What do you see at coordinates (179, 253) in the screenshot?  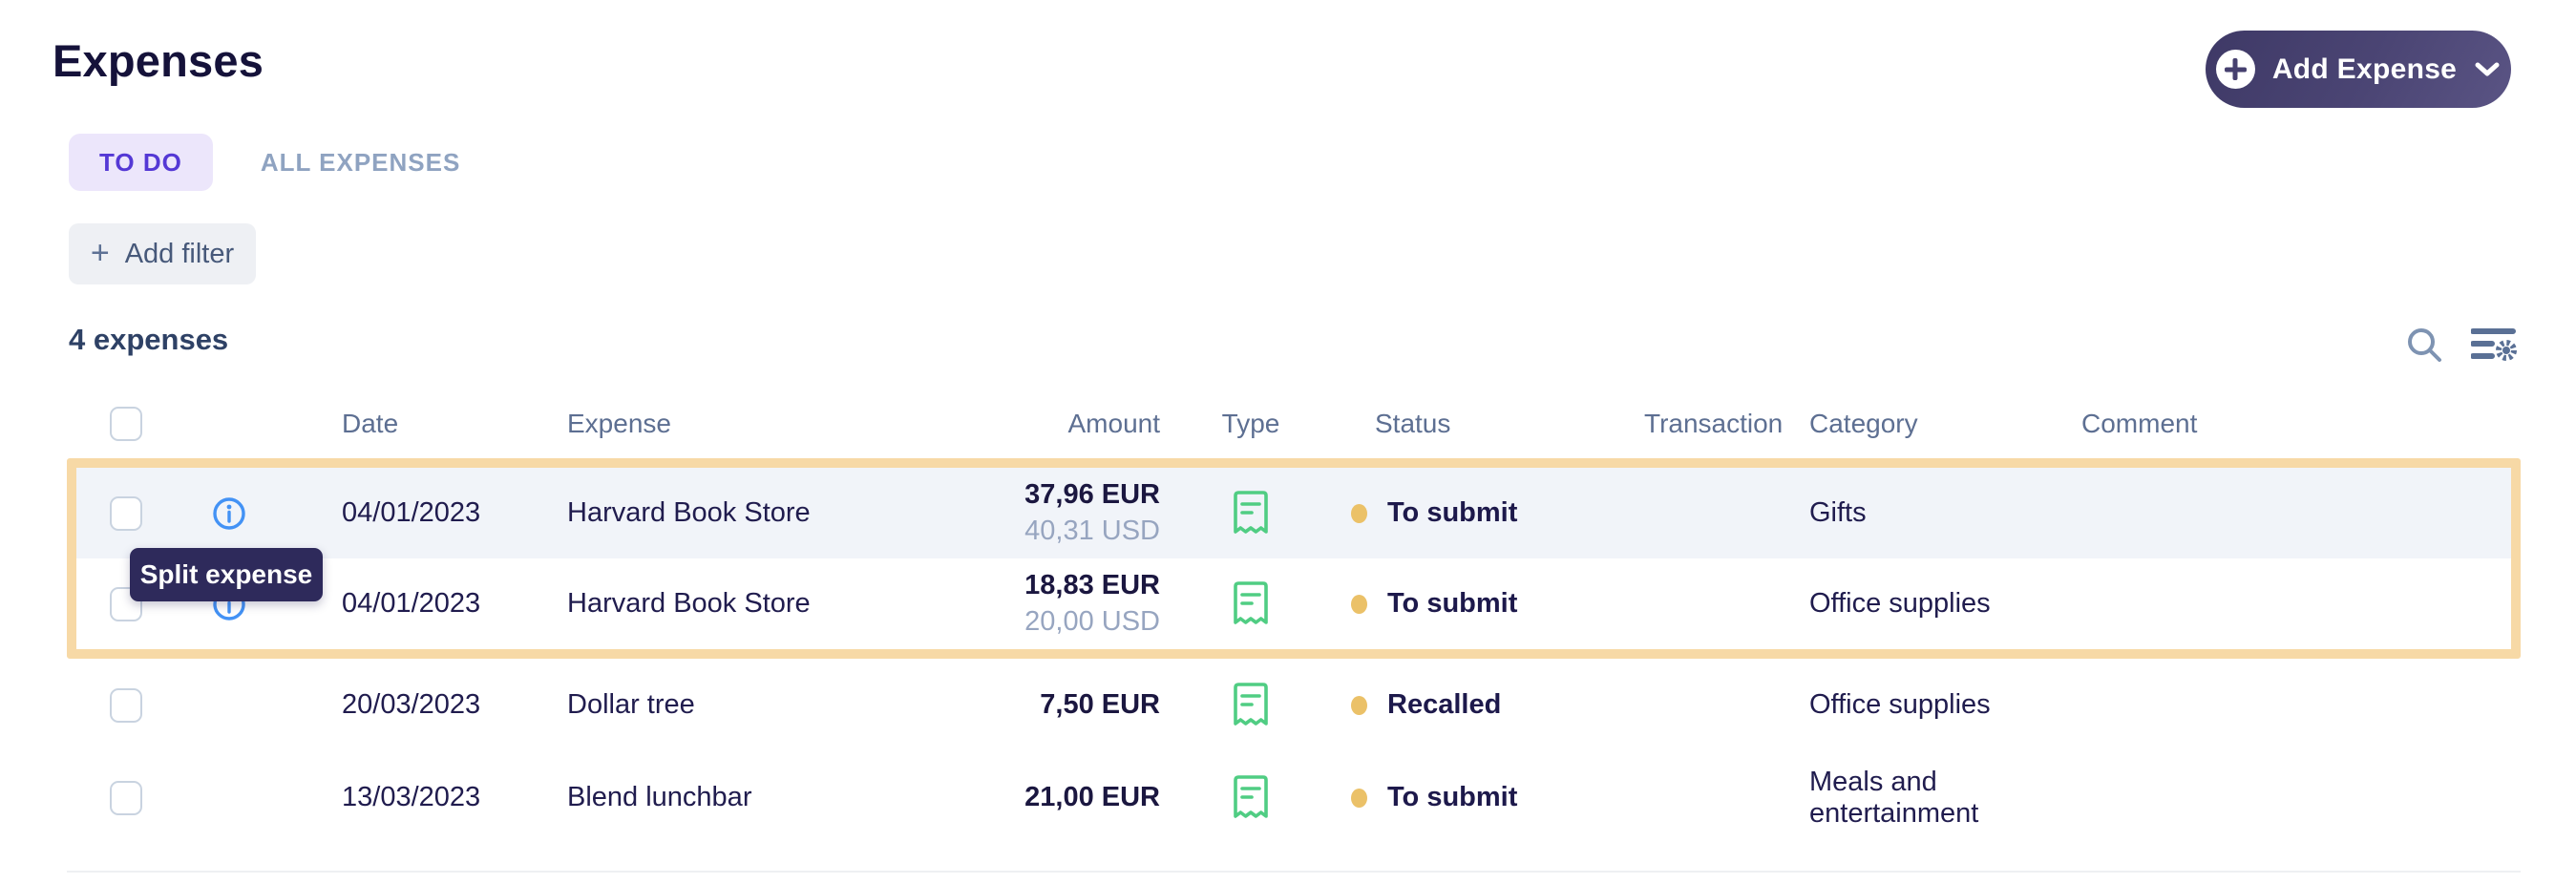 I see `add-filter-label: Add filter` at bounding box center [179, 253].